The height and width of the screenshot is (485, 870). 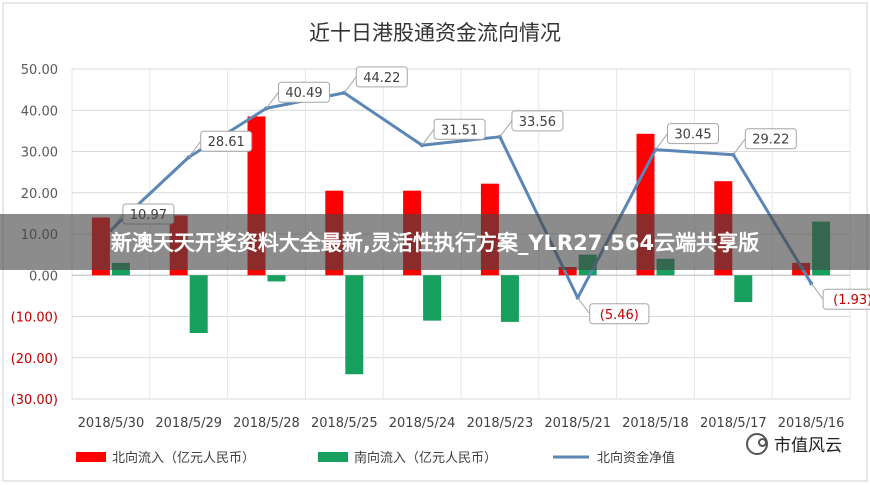 I want to click on data-label-text: 28.61, so click(x=226, y=142).